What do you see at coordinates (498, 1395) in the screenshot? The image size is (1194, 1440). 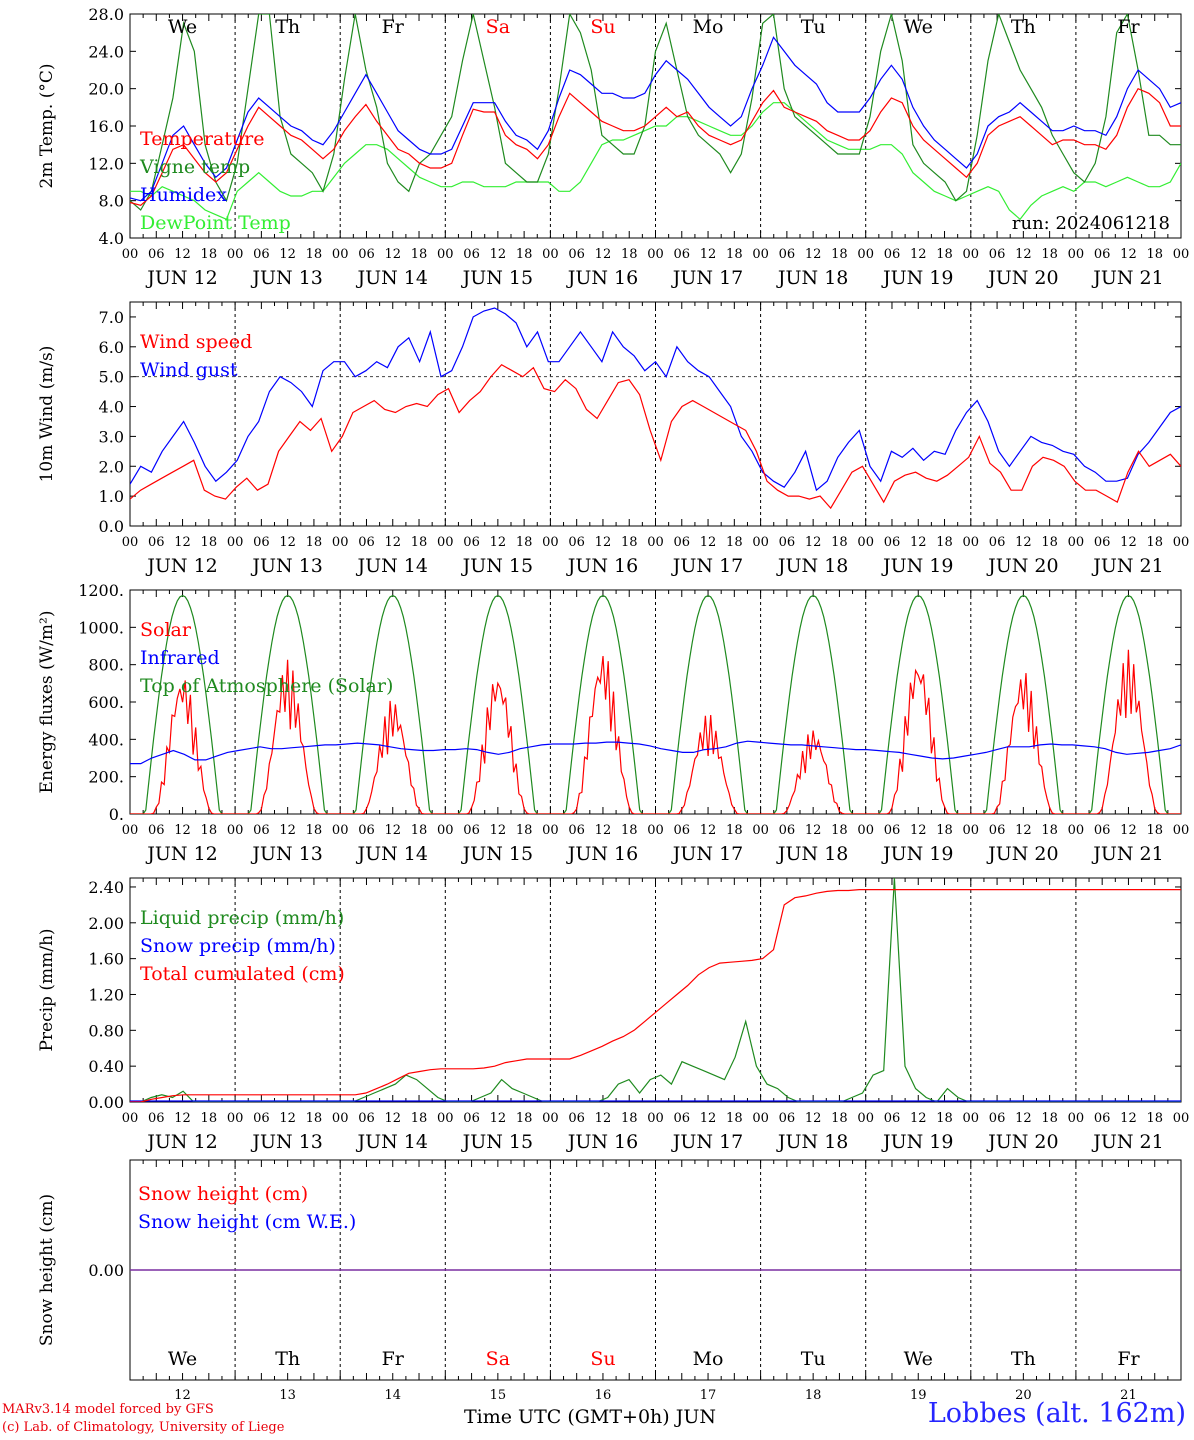 I see `day-number: 15` at bounding box center [498, 1395].